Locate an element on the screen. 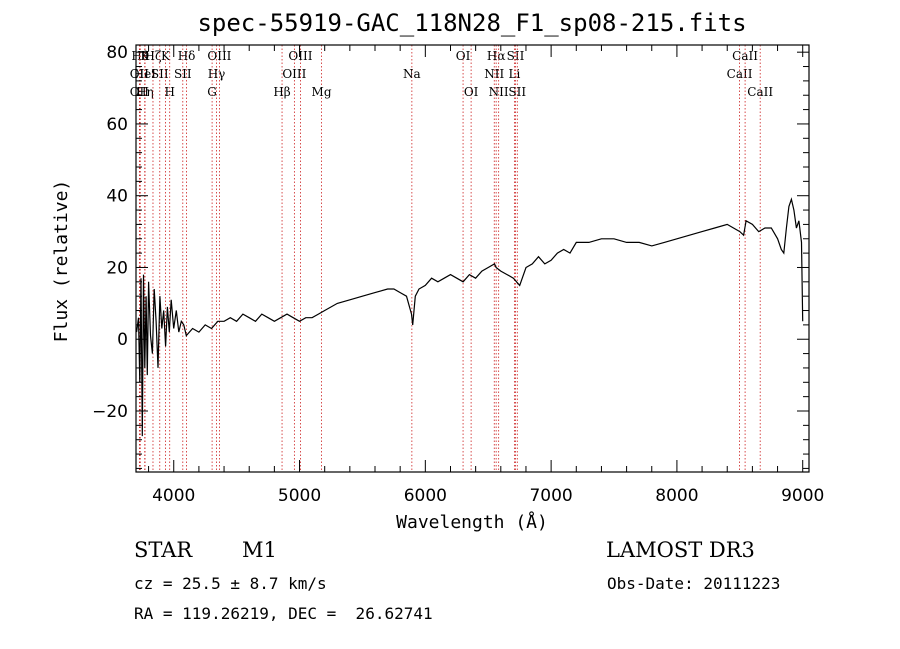 The image size is (900, 649). line-label-17: OIII is located at coordinates (300, 56).